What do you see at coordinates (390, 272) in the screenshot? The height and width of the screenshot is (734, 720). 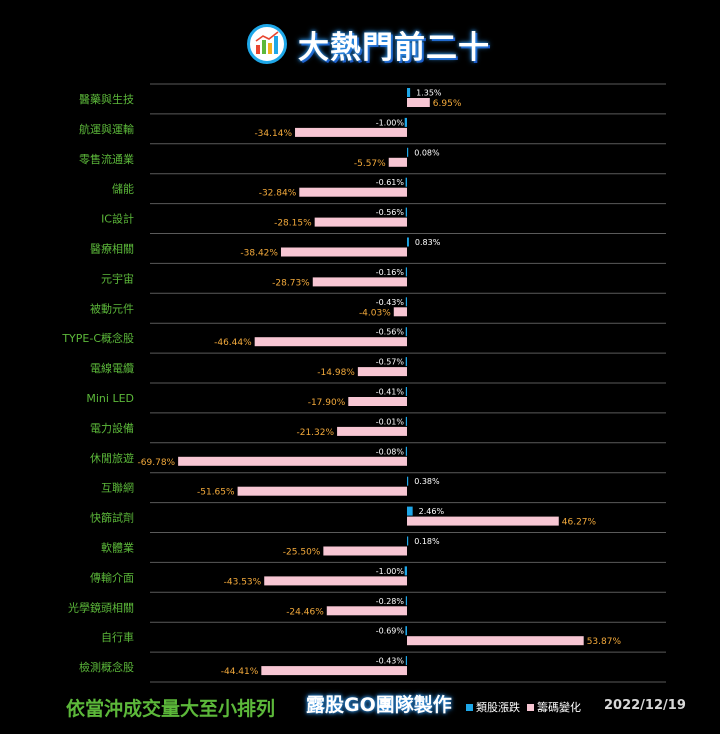 I see `price-value-label: -0.16%` at bounding box center [390, 272].